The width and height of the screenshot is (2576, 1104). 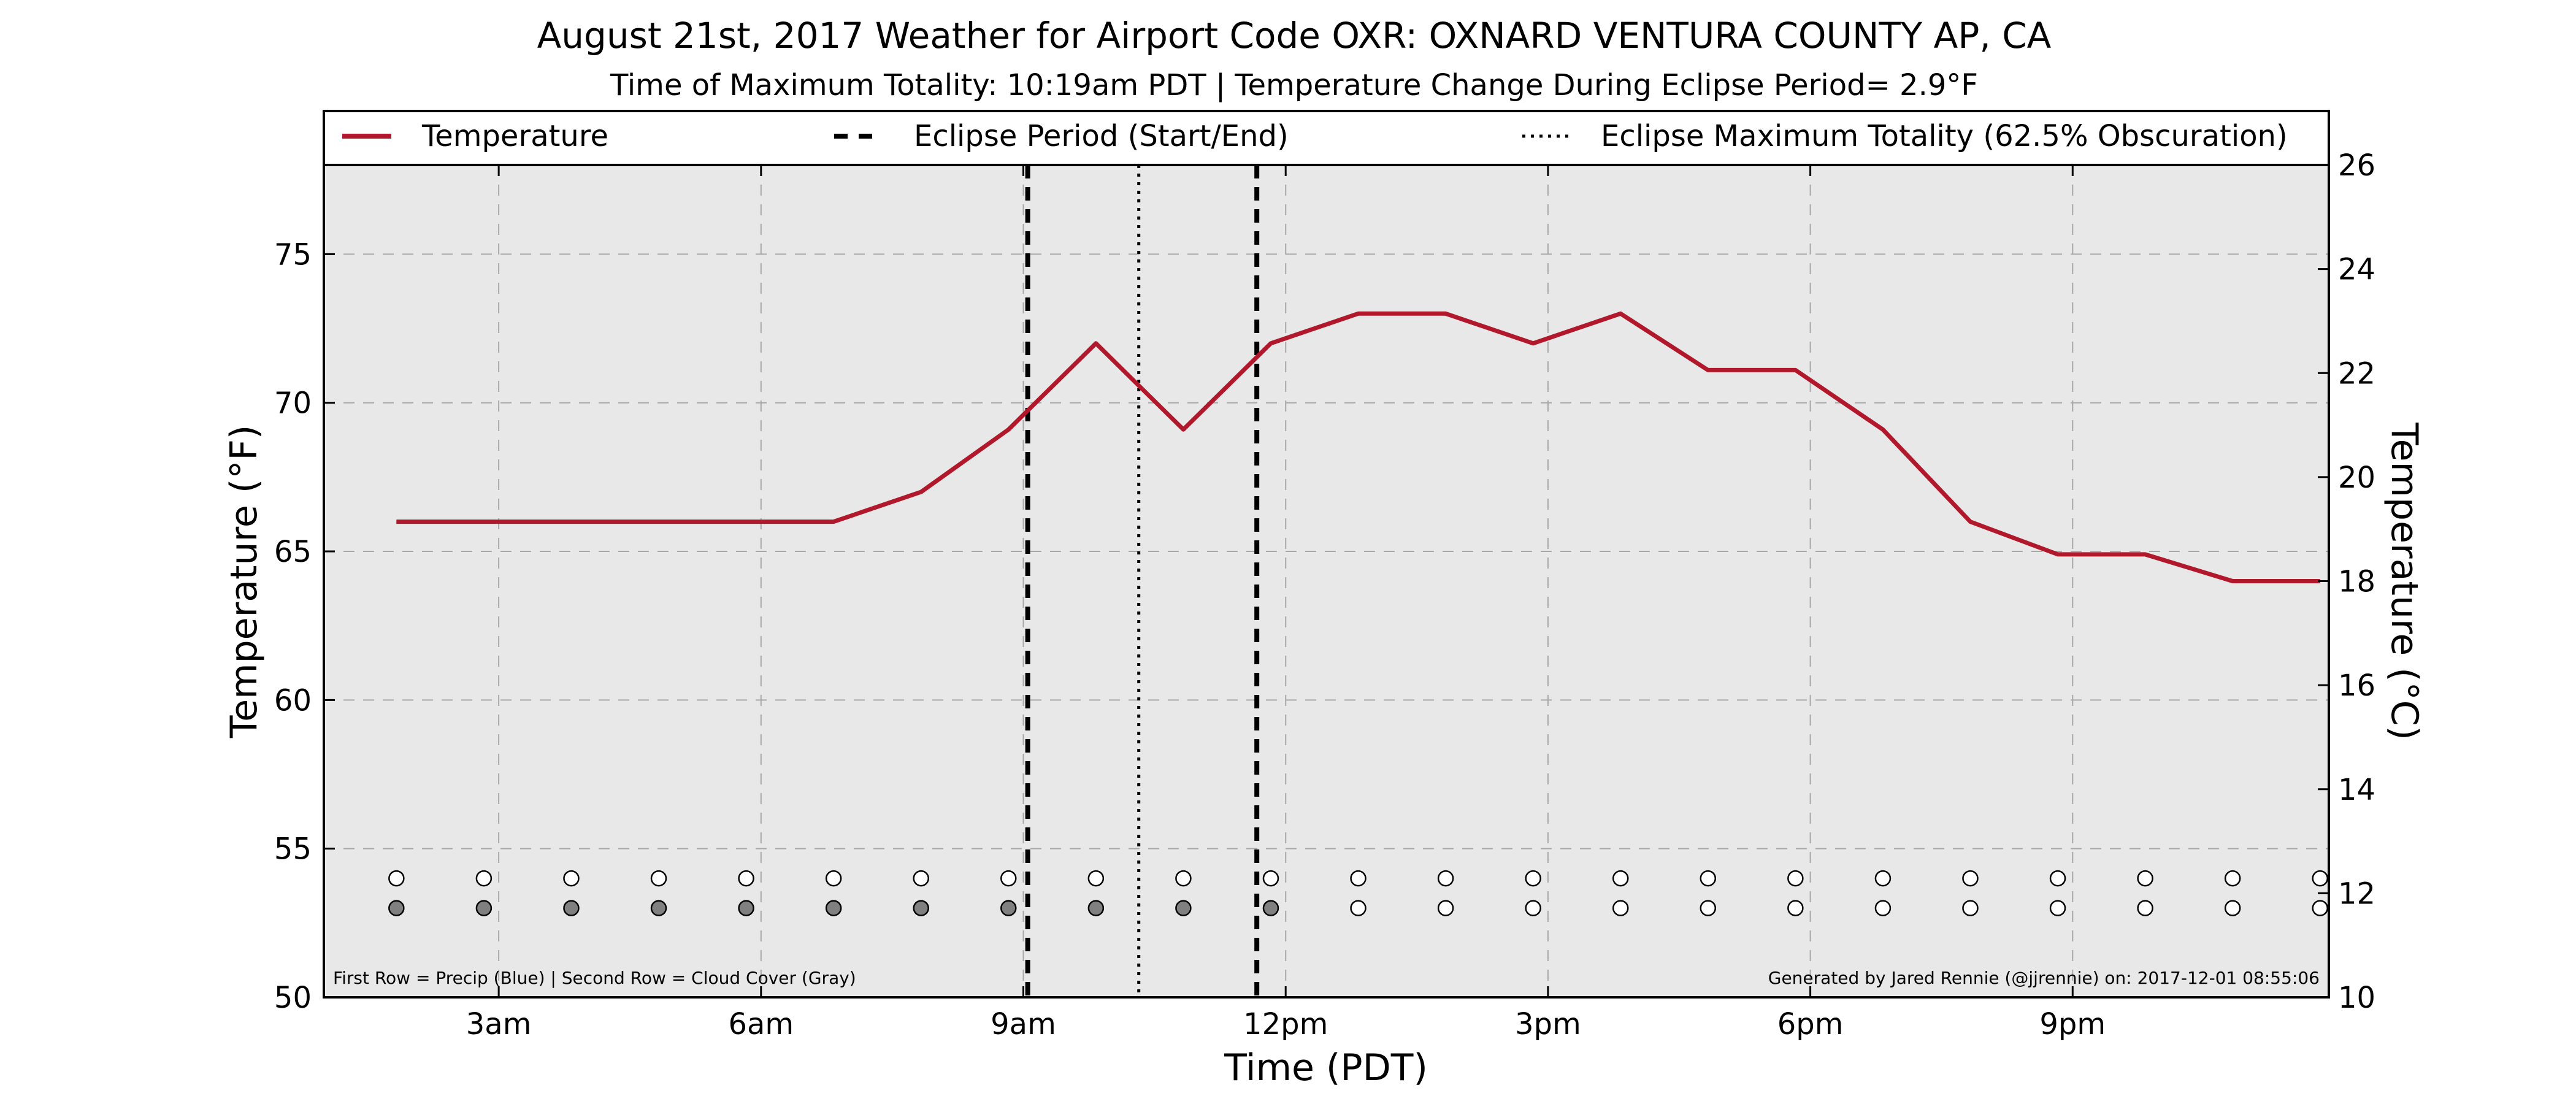 I want to click on x-tick-label: 9pm, so click(x=2072, y=1024).